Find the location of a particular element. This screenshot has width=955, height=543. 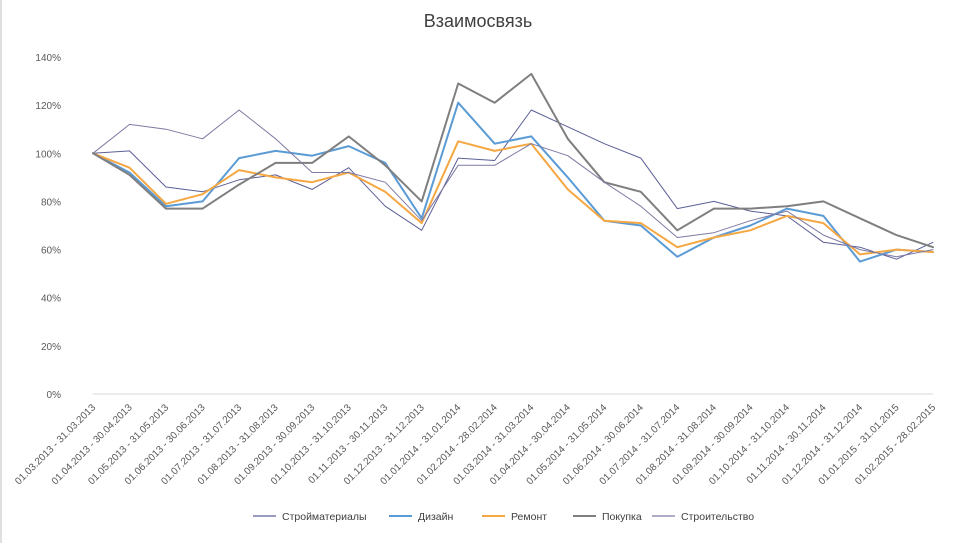

chart-title: Взаимосвязь is located at coordinates (478, 21).